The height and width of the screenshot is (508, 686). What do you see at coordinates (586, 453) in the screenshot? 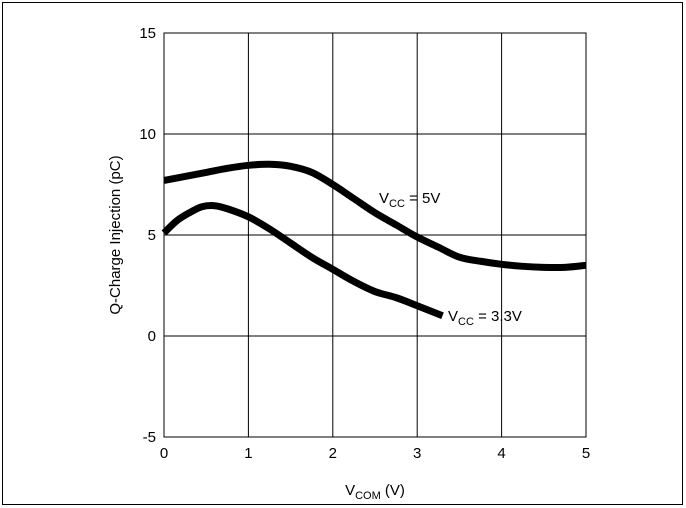
I see `x-tick-label: 5` at bounding box center [586, 453].